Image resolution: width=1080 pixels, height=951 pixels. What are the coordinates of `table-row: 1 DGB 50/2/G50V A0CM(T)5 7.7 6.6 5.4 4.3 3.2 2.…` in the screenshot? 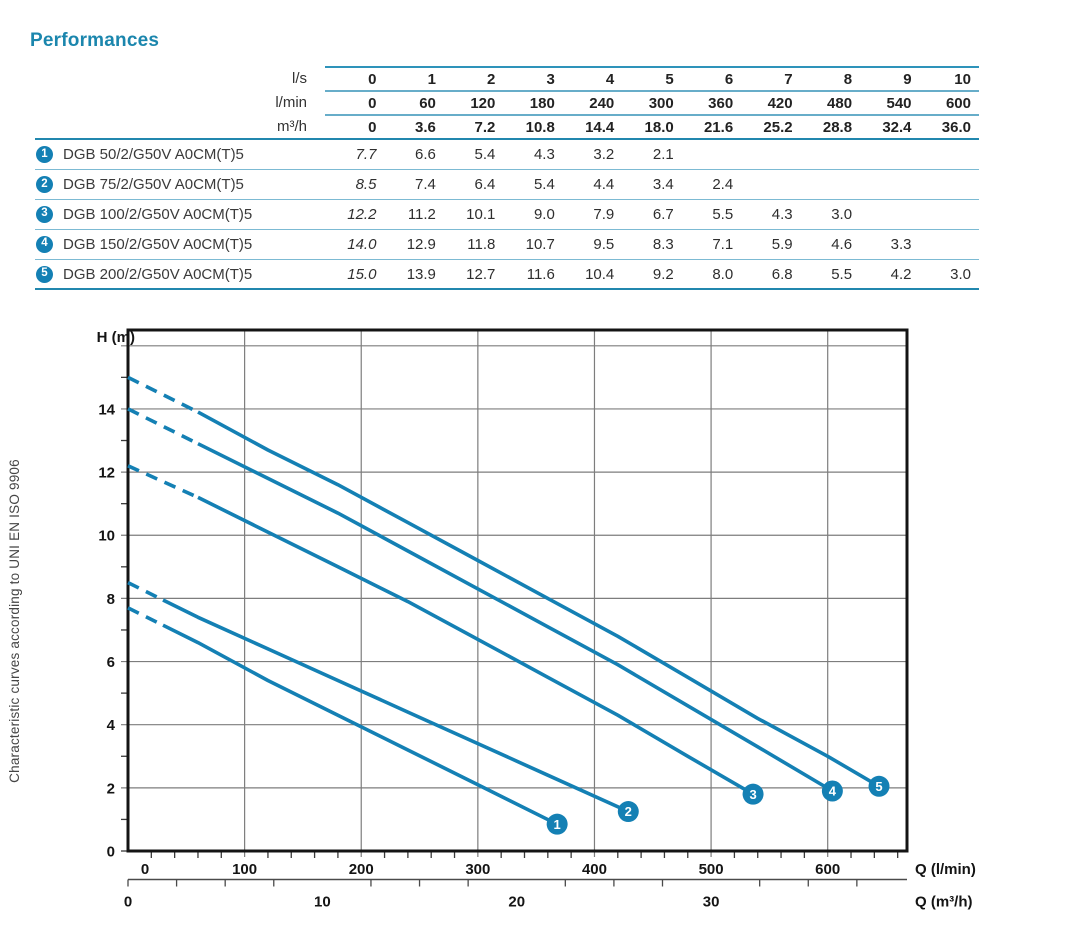 It's located at (507, 155).